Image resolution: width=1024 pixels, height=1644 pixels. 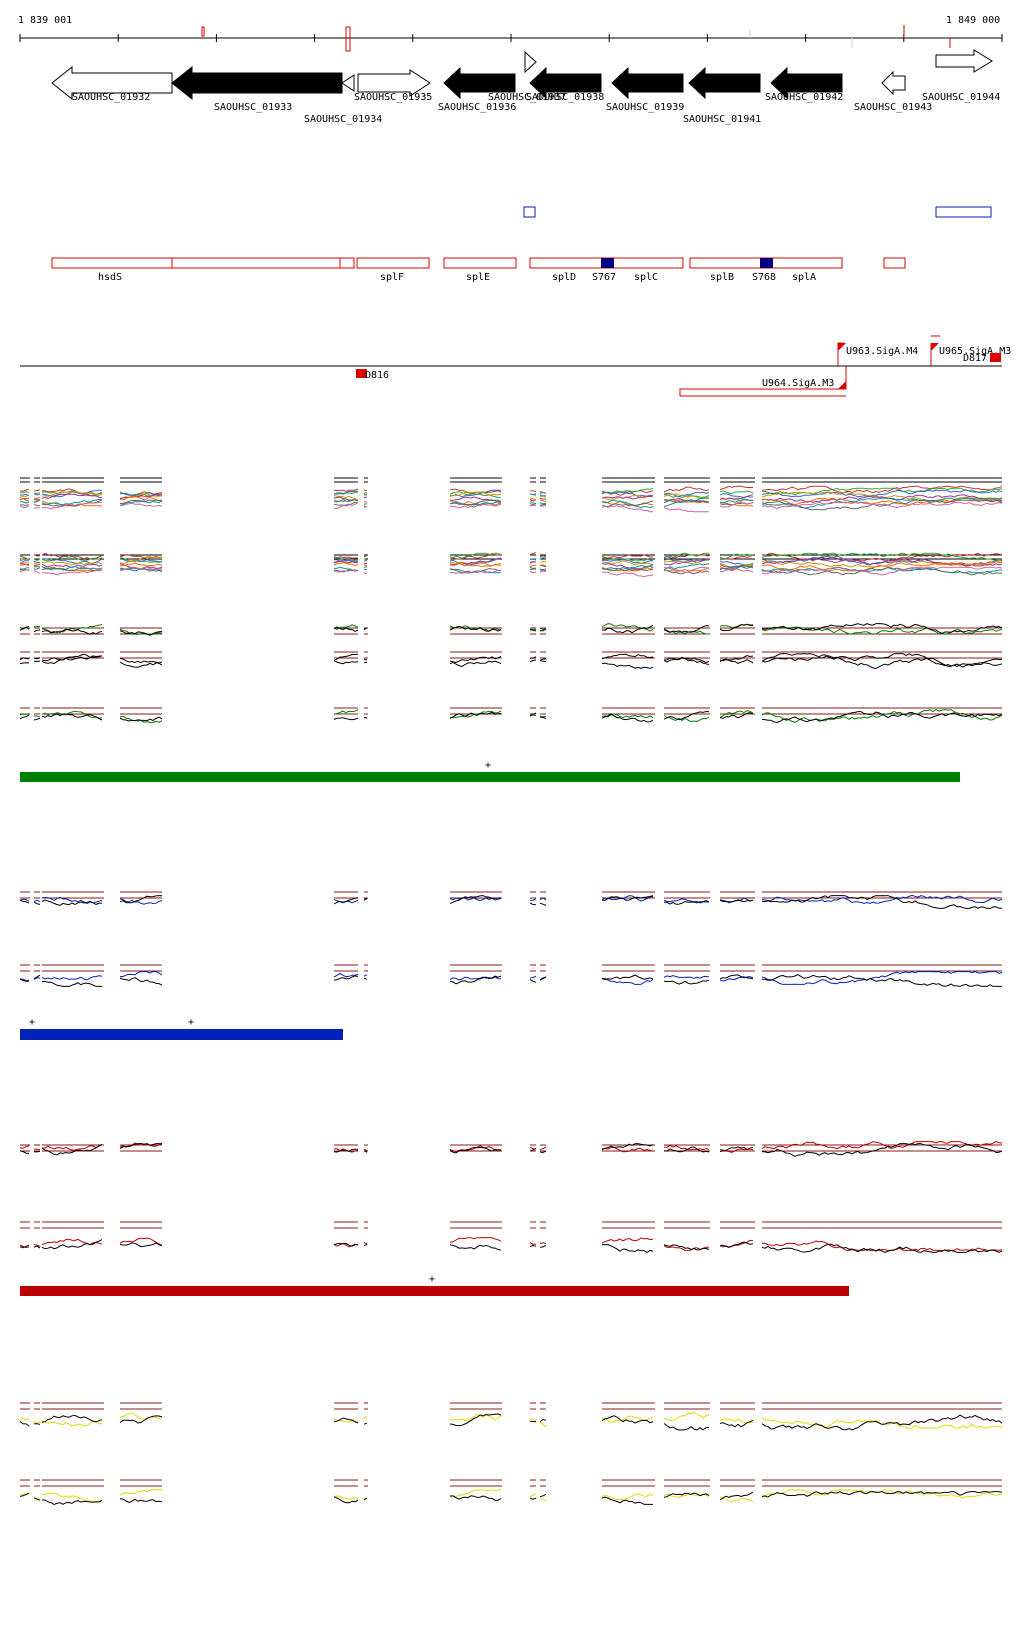 I want to click on gene-label: SAOUHSC_01935, so click(x=393, y=97).